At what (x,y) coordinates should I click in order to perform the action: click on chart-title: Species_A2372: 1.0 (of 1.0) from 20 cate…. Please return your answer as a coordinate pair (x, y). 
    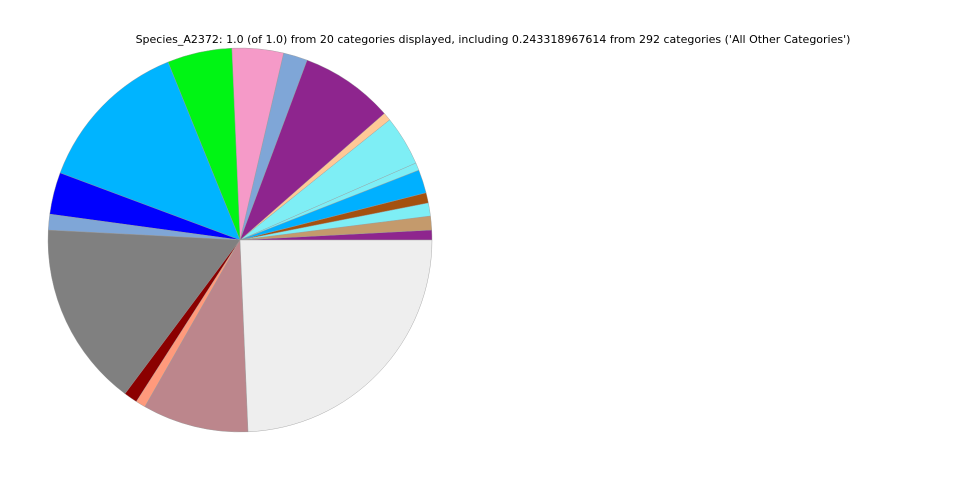
    Looking at the image, I should click on (493, 39).